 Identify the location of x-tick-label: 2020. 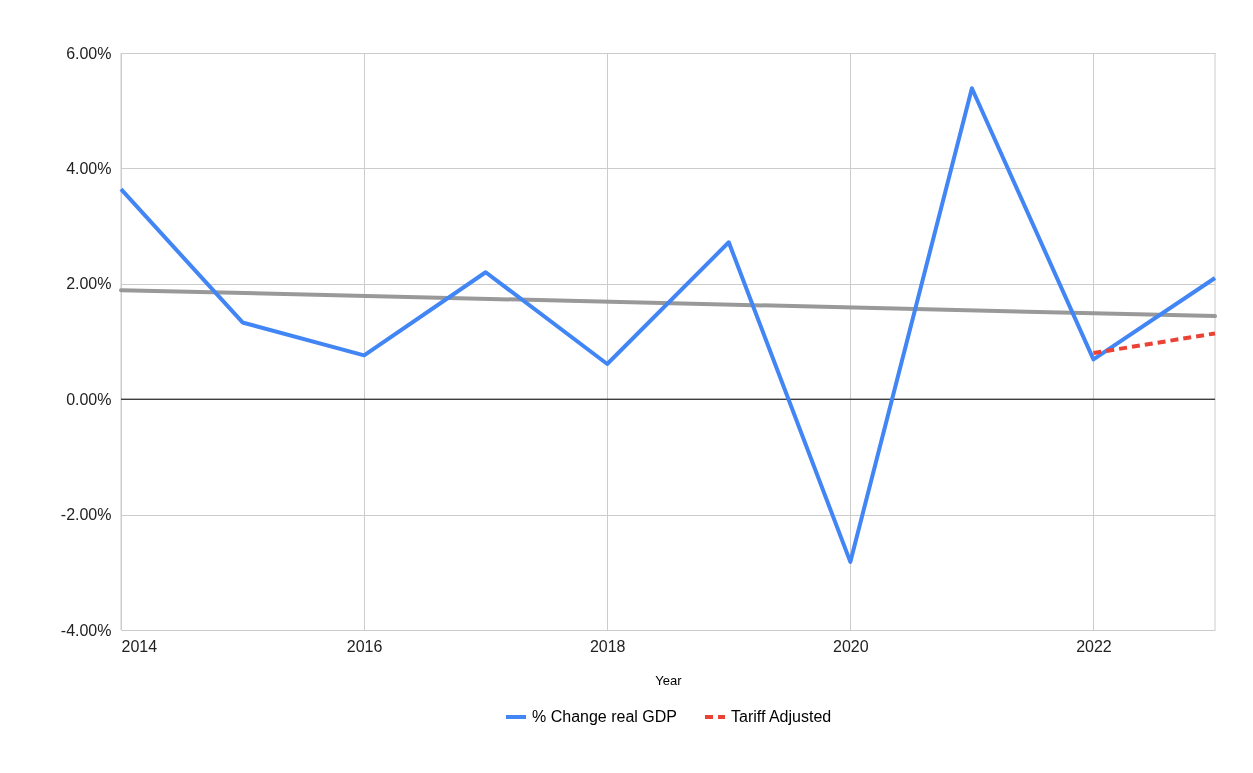
(851, 646).